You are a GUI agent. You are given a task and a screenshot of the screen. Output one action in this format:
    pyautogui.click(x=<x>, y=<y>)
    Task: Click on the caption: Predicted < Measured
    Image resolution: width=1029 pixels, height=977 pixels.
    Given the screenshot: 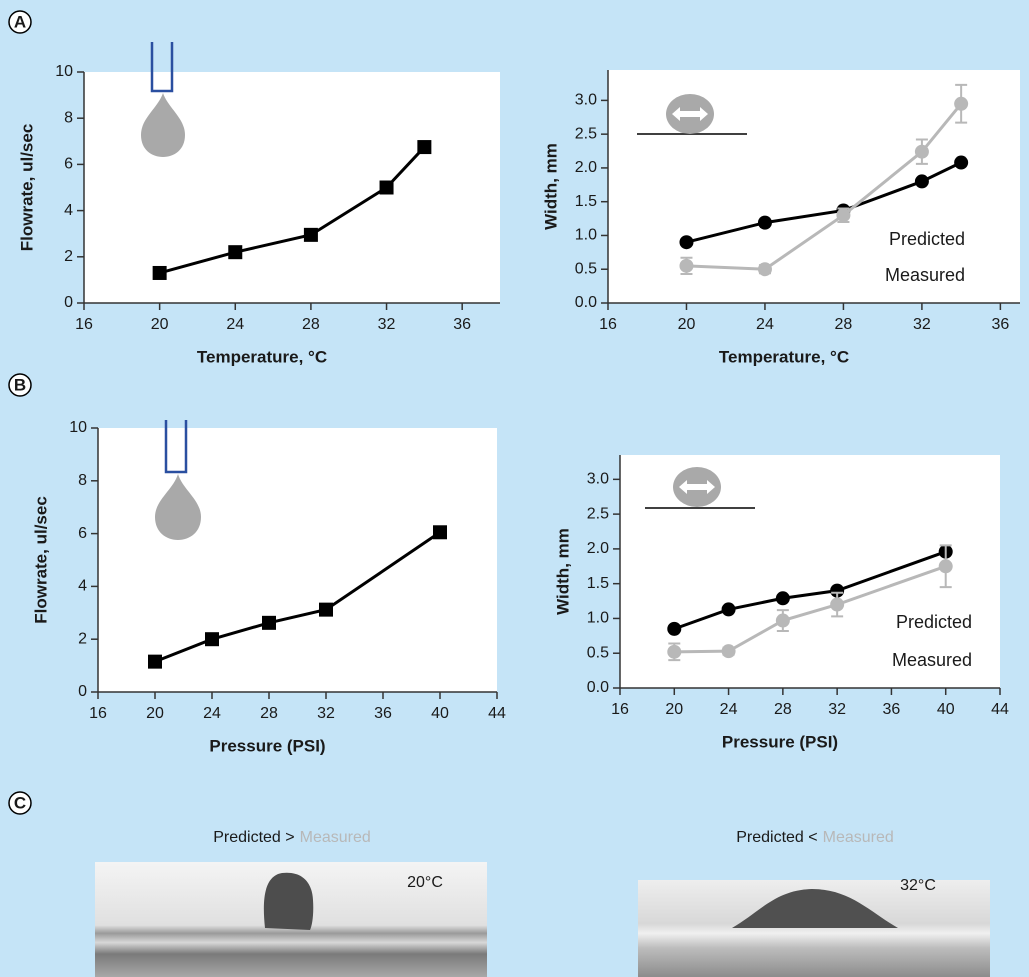 What is the action you would take?
    pyautogui.click(x=815, y=837)
    